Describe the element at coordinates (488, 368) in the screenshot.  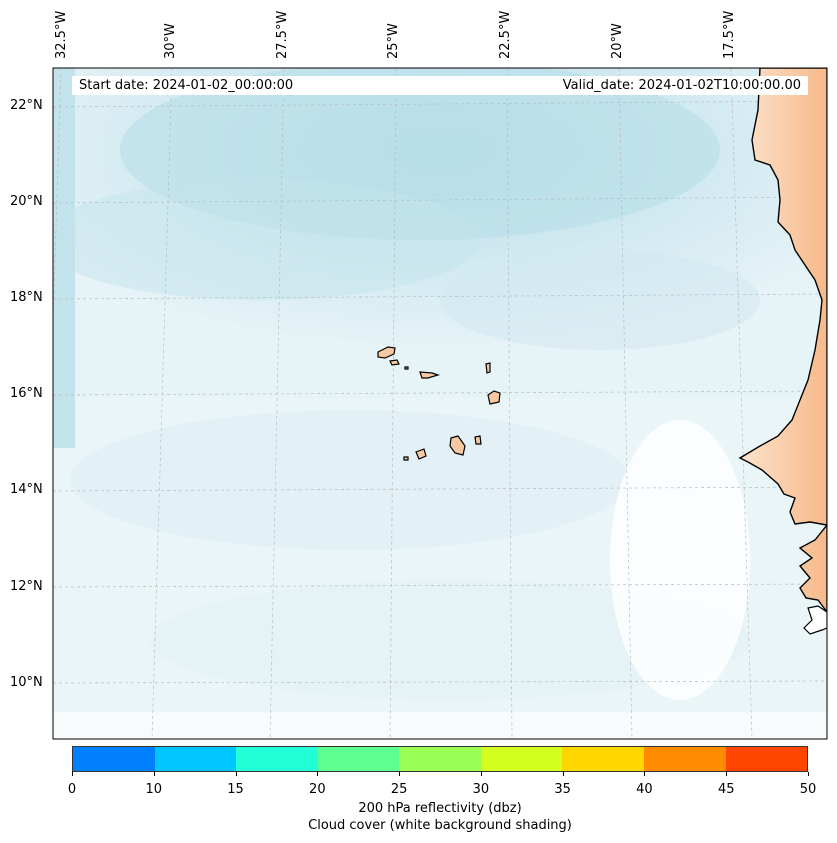
I see `island-sal` at that location.